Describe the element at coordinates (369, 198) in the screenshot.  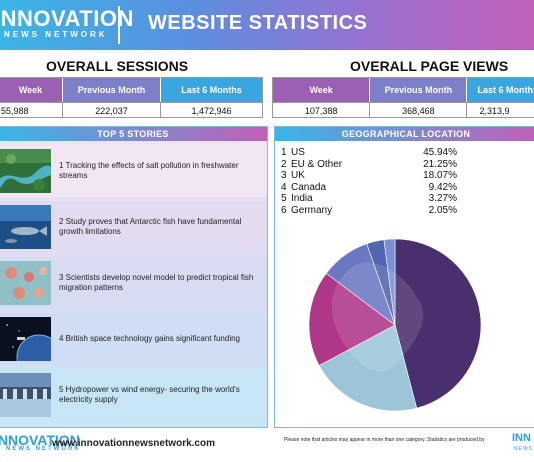
I see `geo-row-5: 5 India 3.27%` at that location.